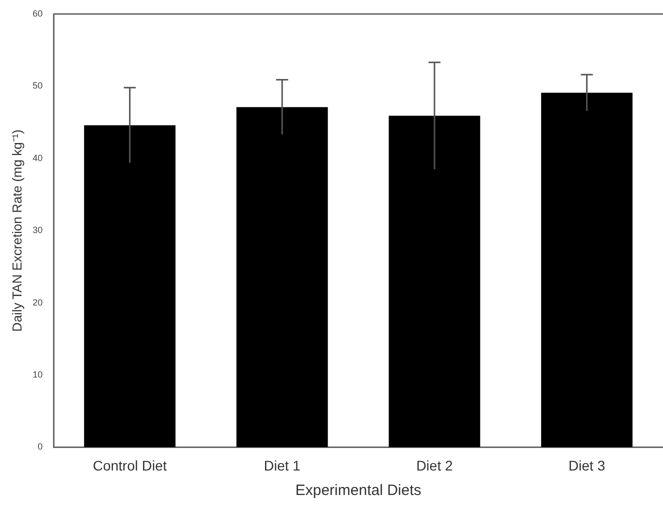  I want to click on x-axis-title: Experimental Diets, so click(358, 491).